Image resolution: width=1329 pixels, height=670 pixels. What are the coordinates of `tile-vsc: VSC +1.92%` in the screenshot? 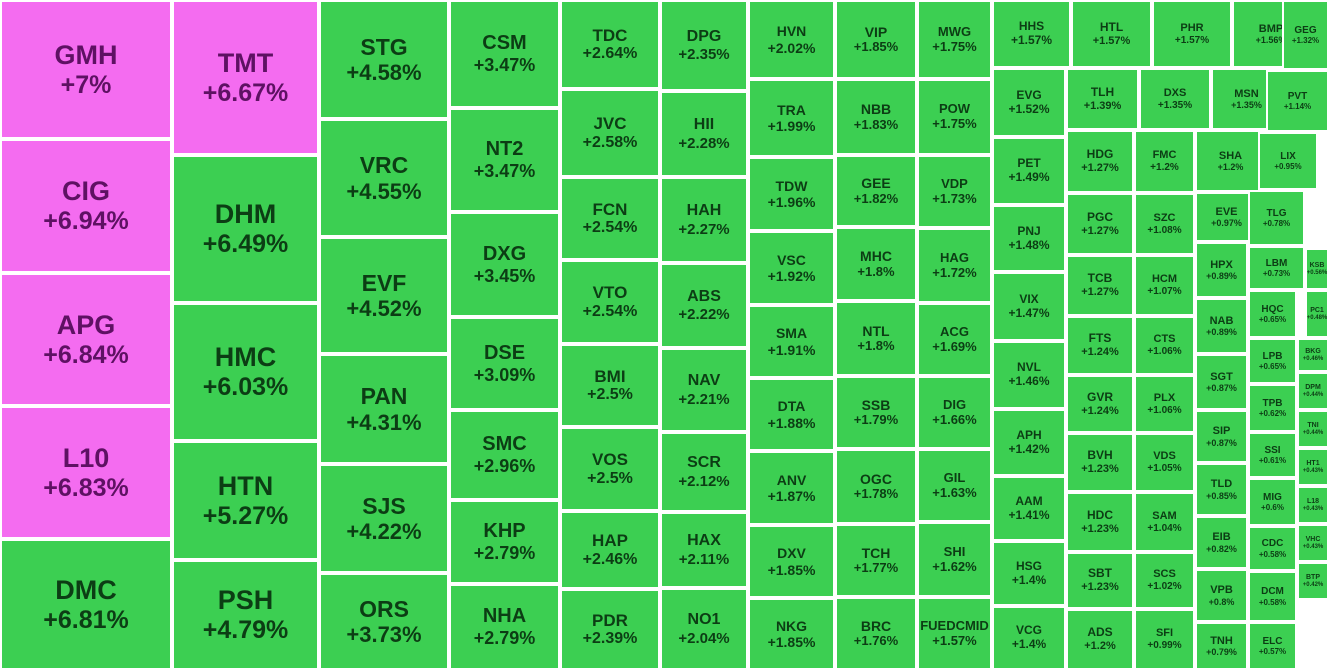 It's located at (791, 268).